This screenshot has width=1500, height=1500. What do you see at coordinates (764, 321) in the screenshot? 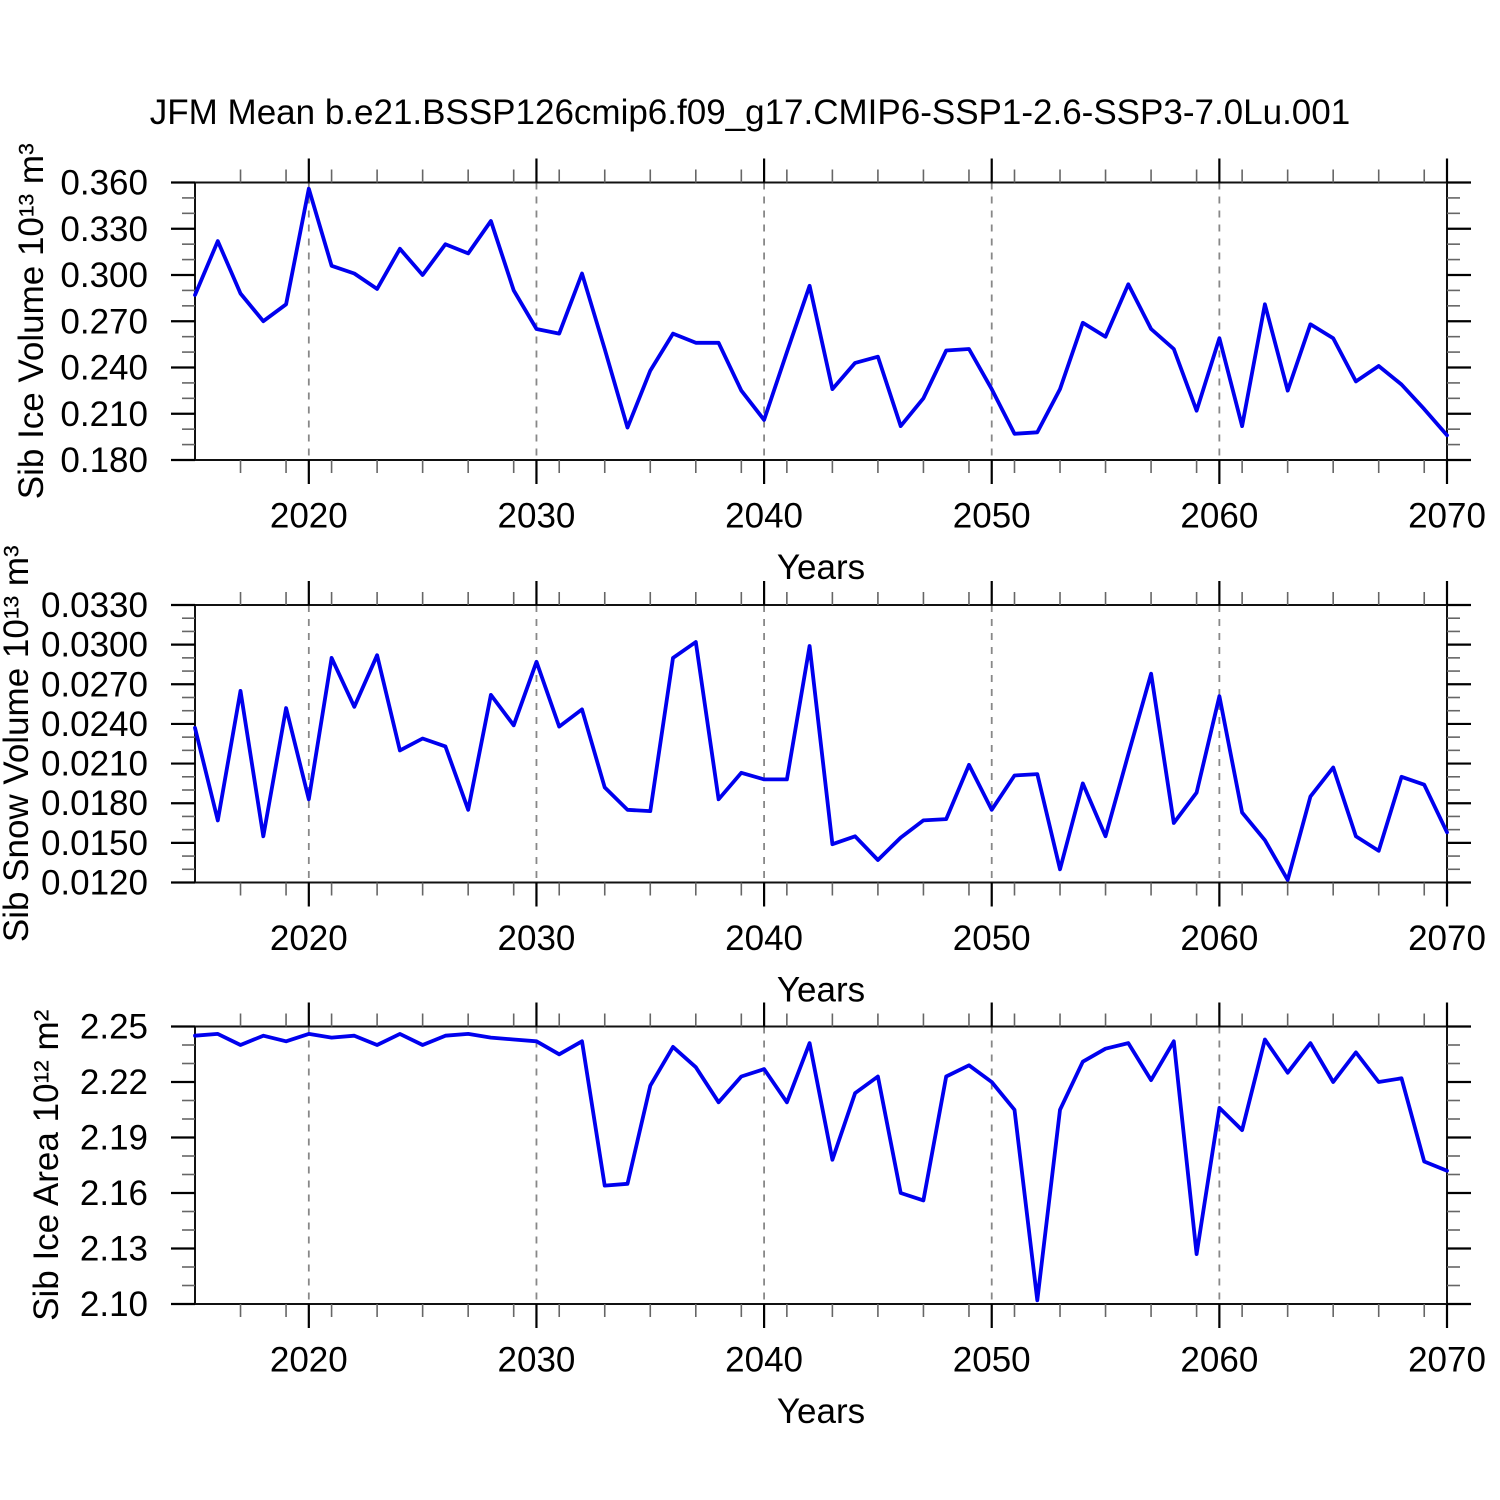
I see `sib-ice-volume-gridlines` at bounding box center [764, 321].